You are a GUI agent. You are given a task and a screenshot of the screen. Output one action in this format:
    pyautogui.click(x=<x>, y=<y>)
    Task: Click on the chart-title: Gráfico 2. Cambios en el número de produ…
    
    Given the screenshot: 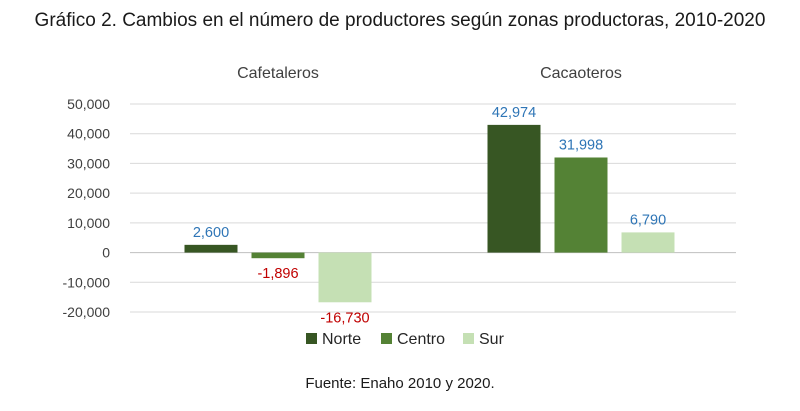 What is the action you would take?
    pyautogui.click(x=400, y=20)
    